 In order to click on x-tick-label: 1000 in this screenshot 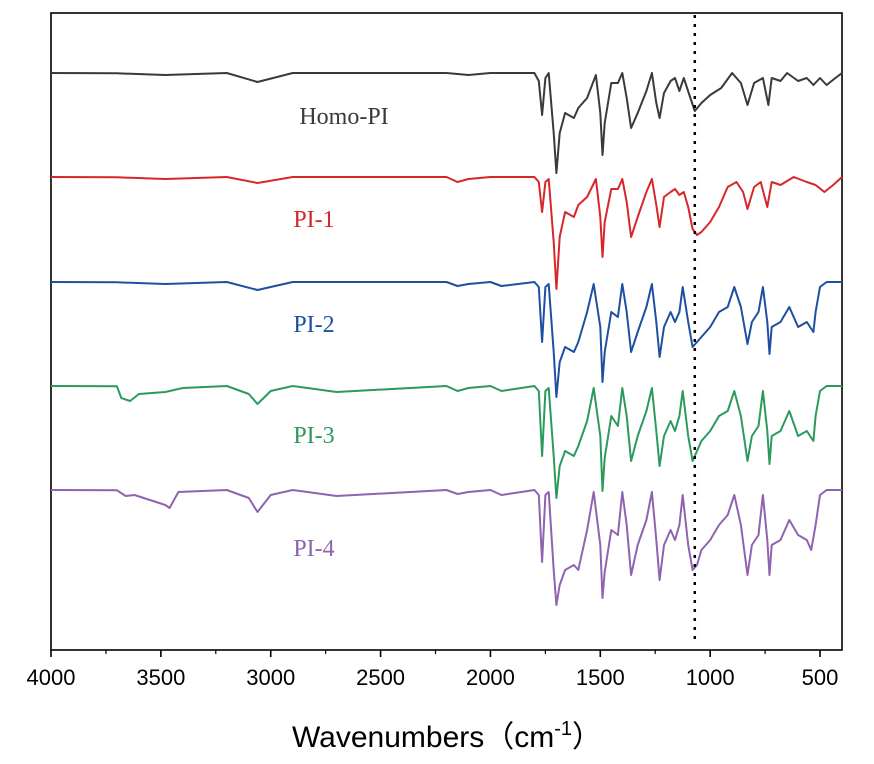, I will do `click(710, 677)`.